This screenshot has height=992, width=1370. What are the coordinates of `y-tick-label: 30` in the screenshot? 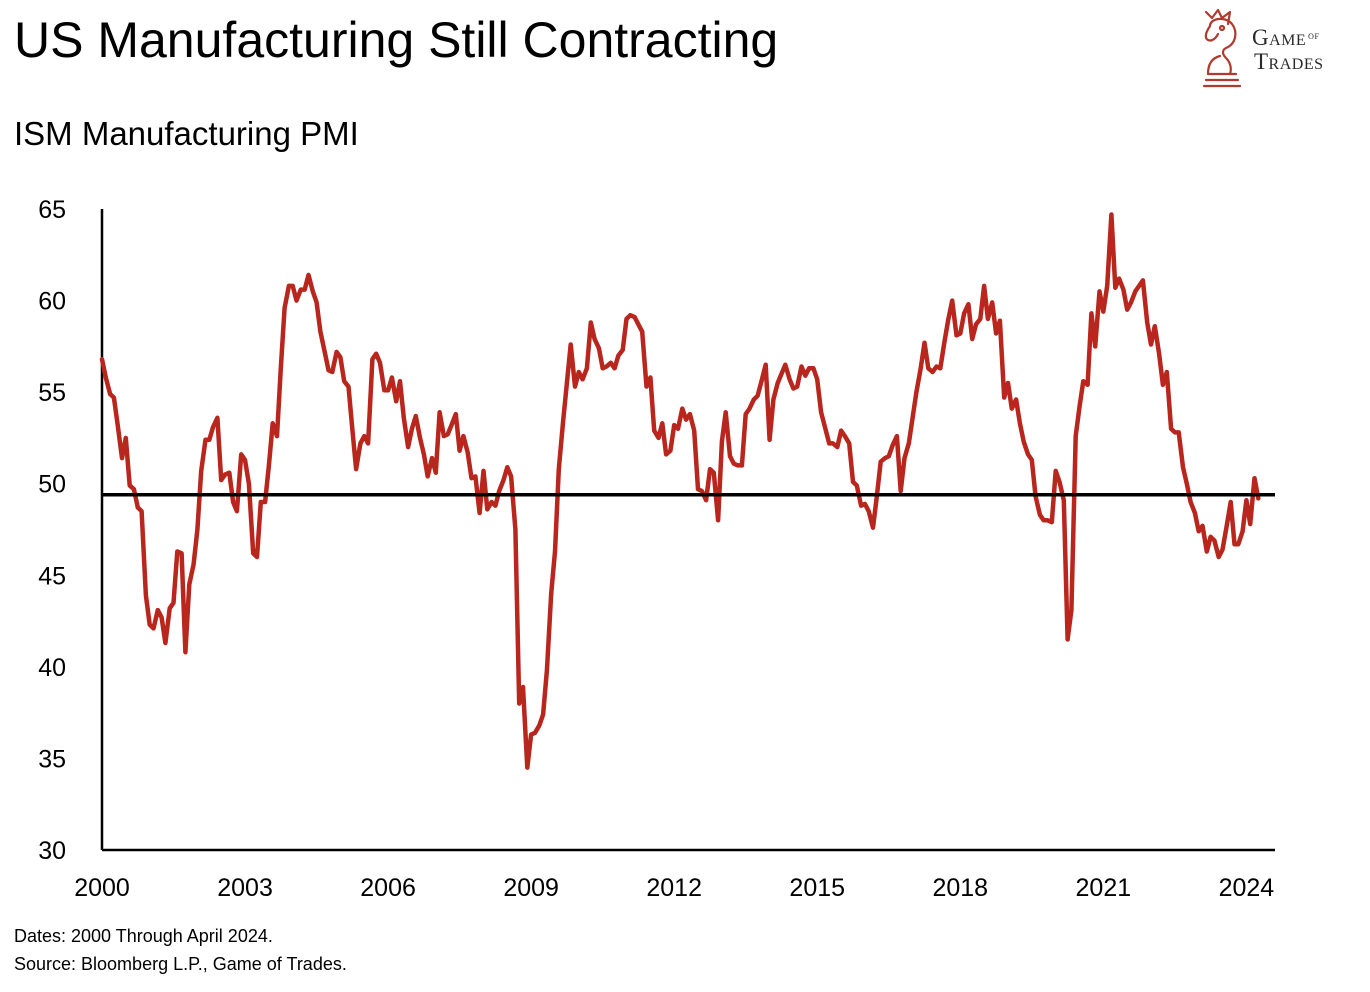 It's located at (52, 851).